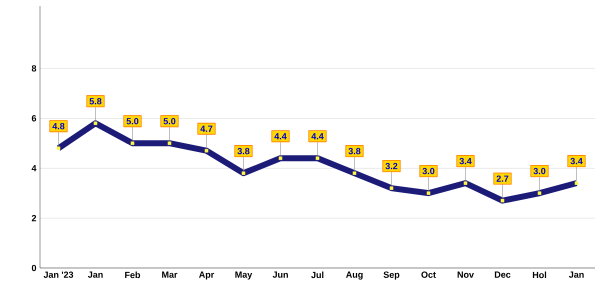 The image size is (600, 298). I want to click on x-tick-label: Aug, so click(354, 276).